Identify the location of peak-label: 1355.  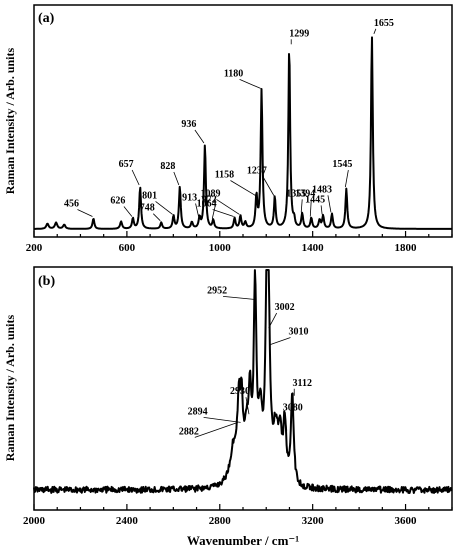
(296, 193).